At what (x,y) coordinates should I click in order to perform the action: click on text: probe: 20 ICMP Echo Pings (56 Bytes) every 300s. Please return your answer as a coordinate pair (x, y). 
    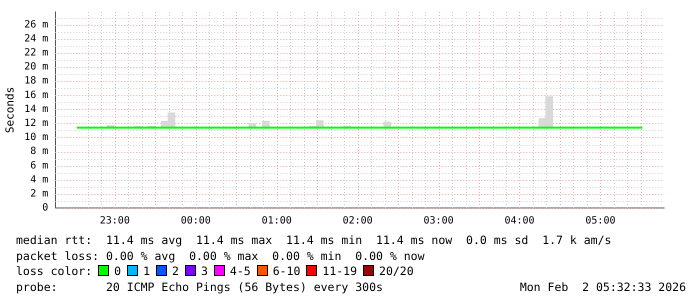
    Looking at the image, I should click on (199, 287).